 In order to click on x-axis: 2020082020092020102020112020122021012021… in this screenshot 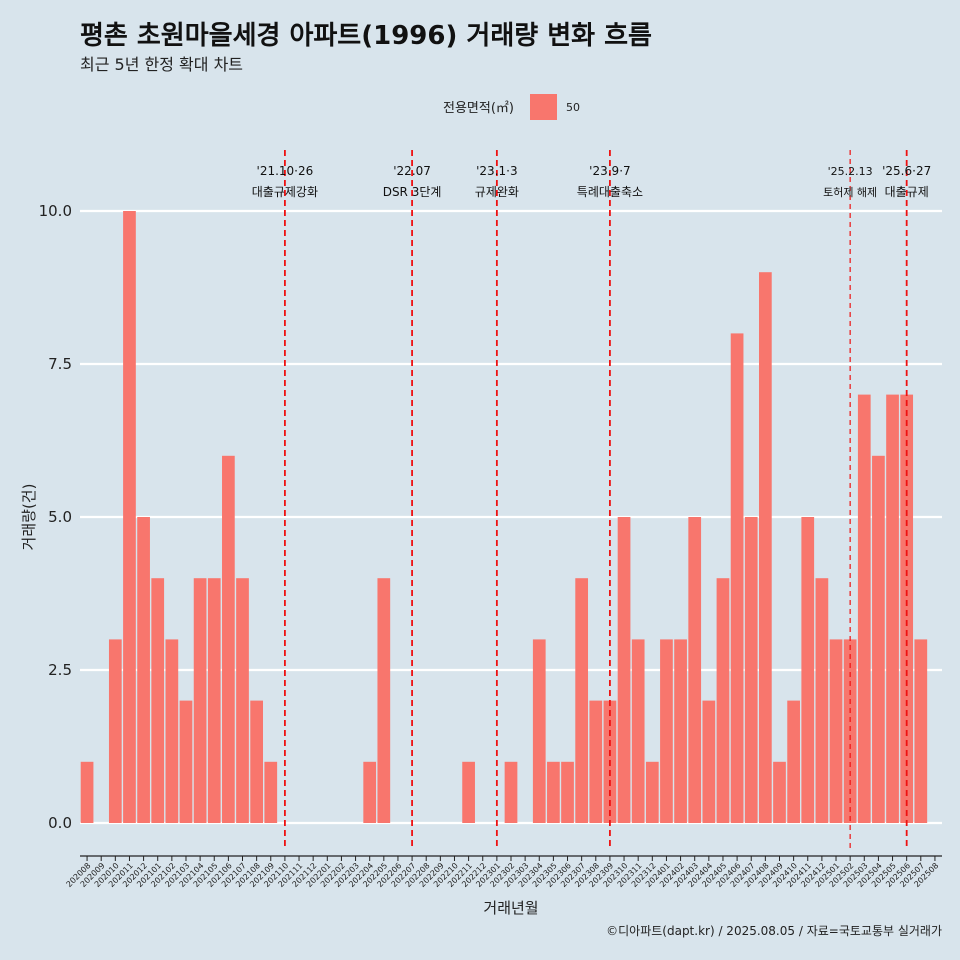, I will do `click(503, 872)`.